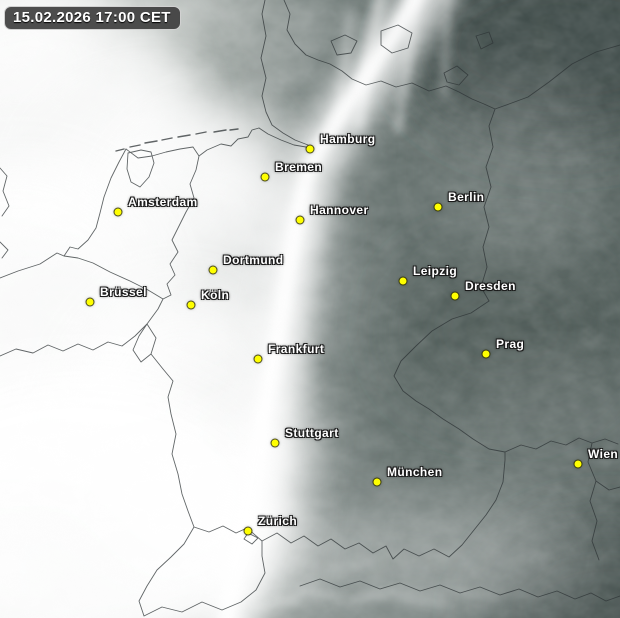  Describe the element at coordinates (163, 202) in the screenshot. I see `city-label: Amsterdam` at that location.